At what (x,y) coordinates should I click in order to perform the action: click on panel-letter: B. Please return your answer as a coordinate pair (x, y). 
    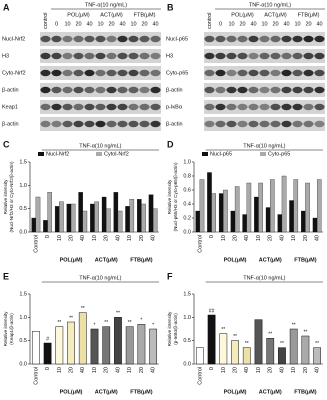
    Looking at the image, I should click on (170, 7).